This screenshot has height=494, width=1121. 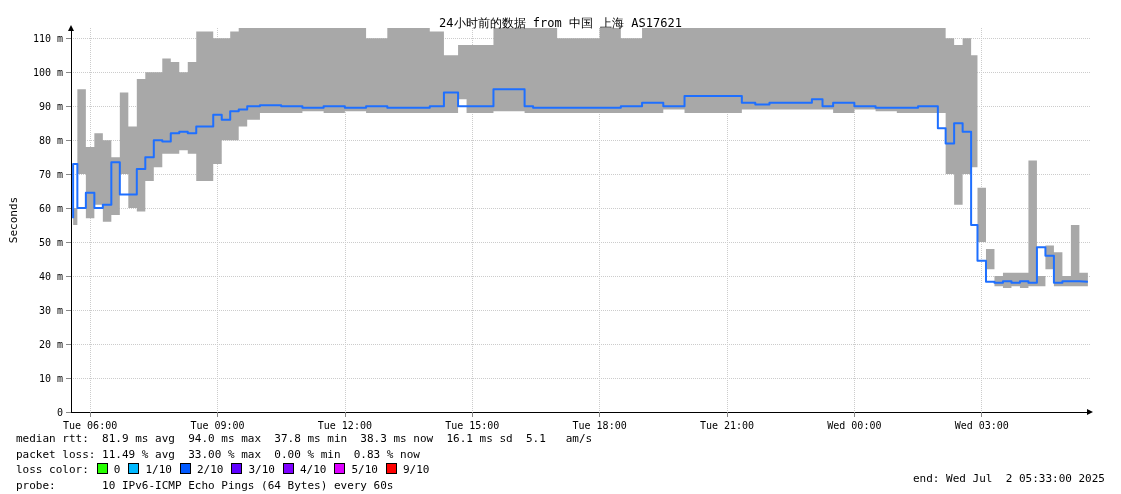 I want to click on y-tick-label: 20 m, so click(x=50, y=344).